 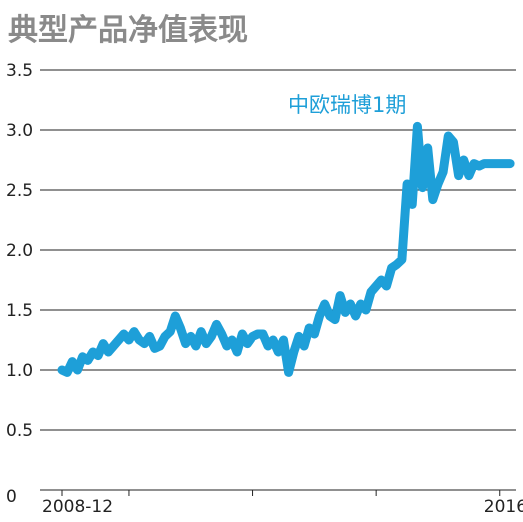 What do you see at coordinates (19, 311) in the screenshot?
I see `y-tick-label: 1.5` at bounding box center [19, 311].